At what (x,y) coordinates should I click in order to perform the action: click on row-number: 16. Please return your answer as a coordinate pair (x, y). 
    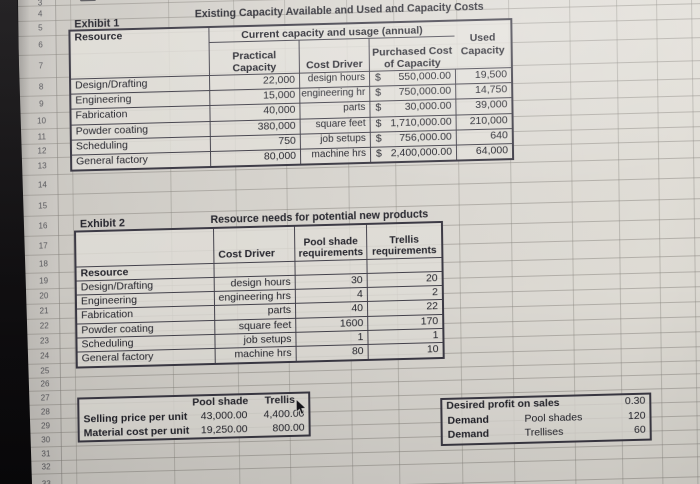
    Looking at the image, I should click on (43, 226).